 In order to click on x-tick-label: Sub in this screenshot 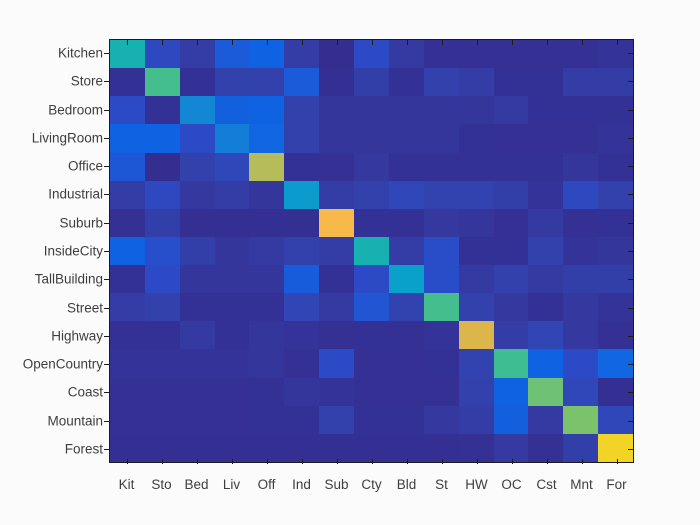, I will do `click(336, 484)`.